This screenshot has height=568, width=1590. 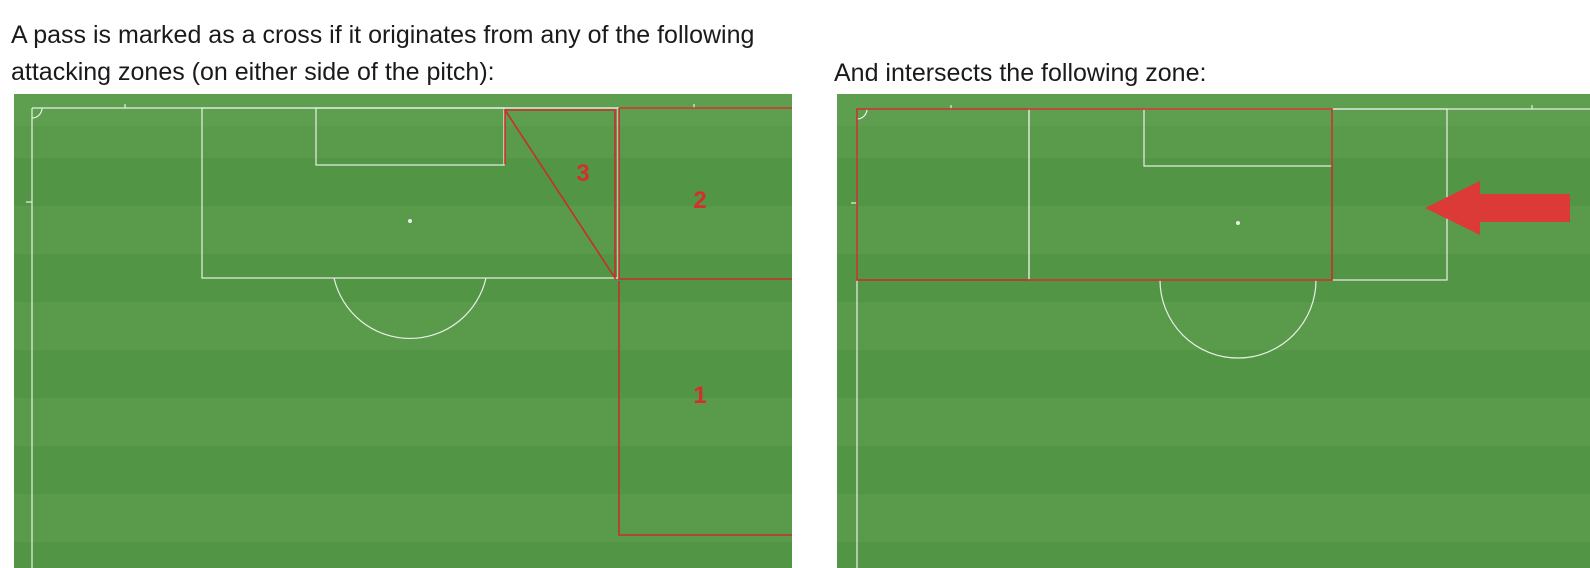 I want to click on zone-2-outline, so click(x=705, y=193).